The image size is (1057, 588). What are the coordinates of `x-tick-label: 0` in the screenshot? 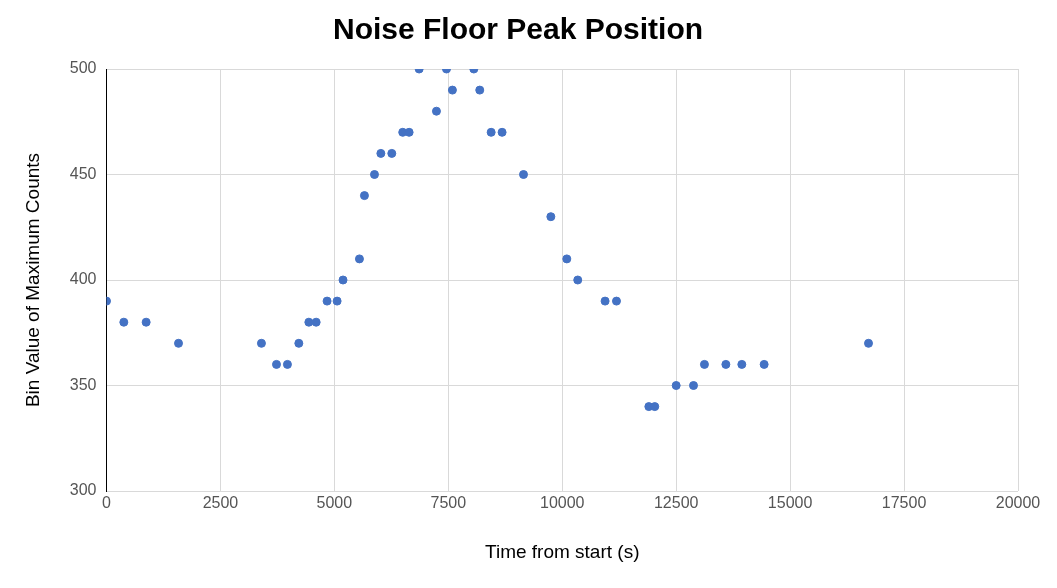 It's located at (107, 503).